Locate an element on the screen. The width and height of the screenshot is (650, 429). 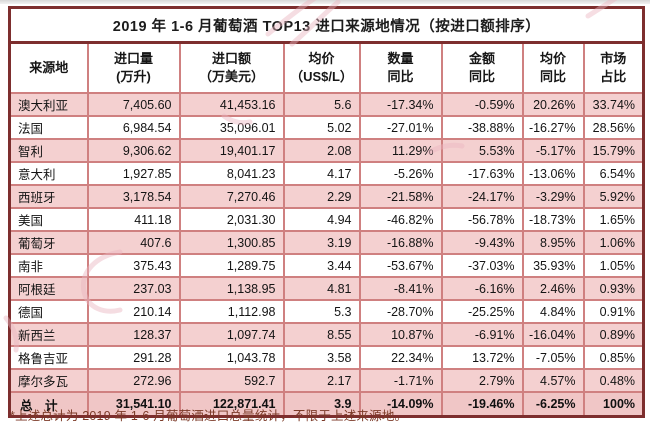
column-header-1: 进口量 (万升) is located at coordinates (133, 67).